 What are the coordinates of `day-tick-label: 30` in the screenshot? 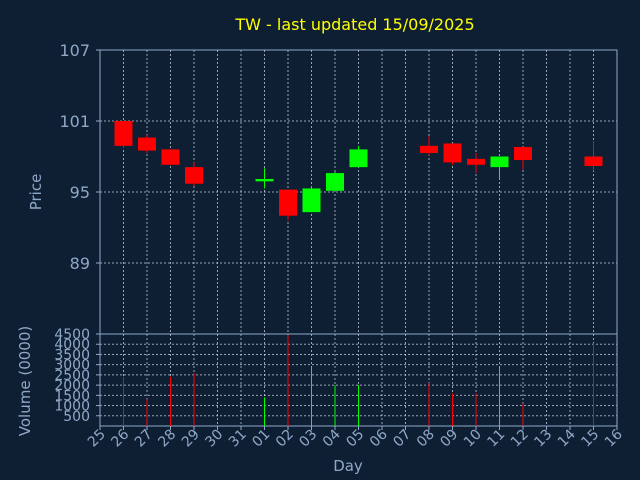 It's located at (214, 439).